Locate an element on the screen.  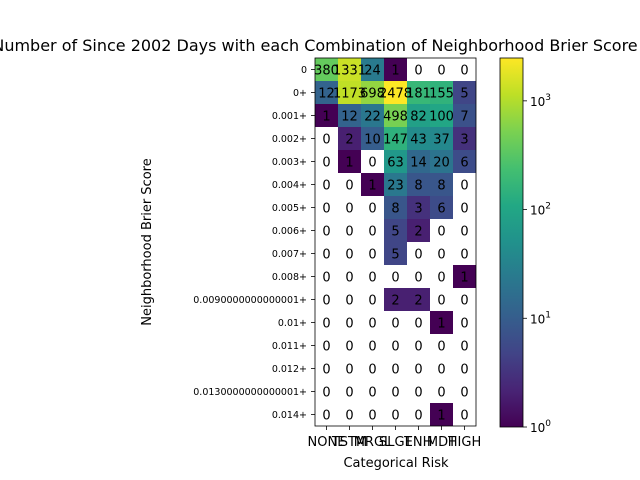
x-tick-label: TSTM is located at coordinates (349, 442).